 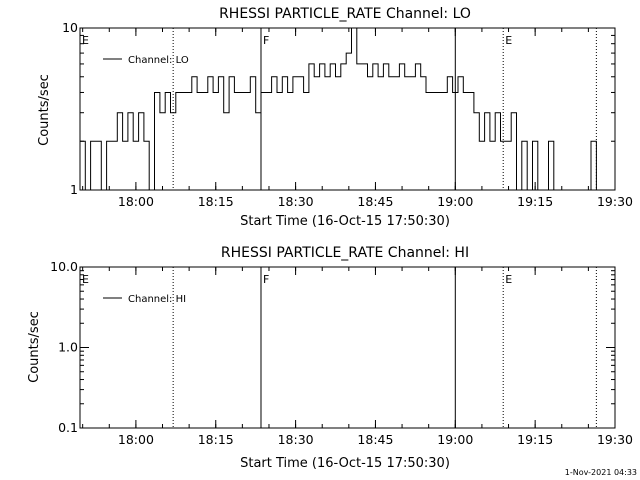 What do you see at coordinates (68, 427) in the screenshot?
I see `y-tick-label: 0.1` at bounding box center [68, 427].